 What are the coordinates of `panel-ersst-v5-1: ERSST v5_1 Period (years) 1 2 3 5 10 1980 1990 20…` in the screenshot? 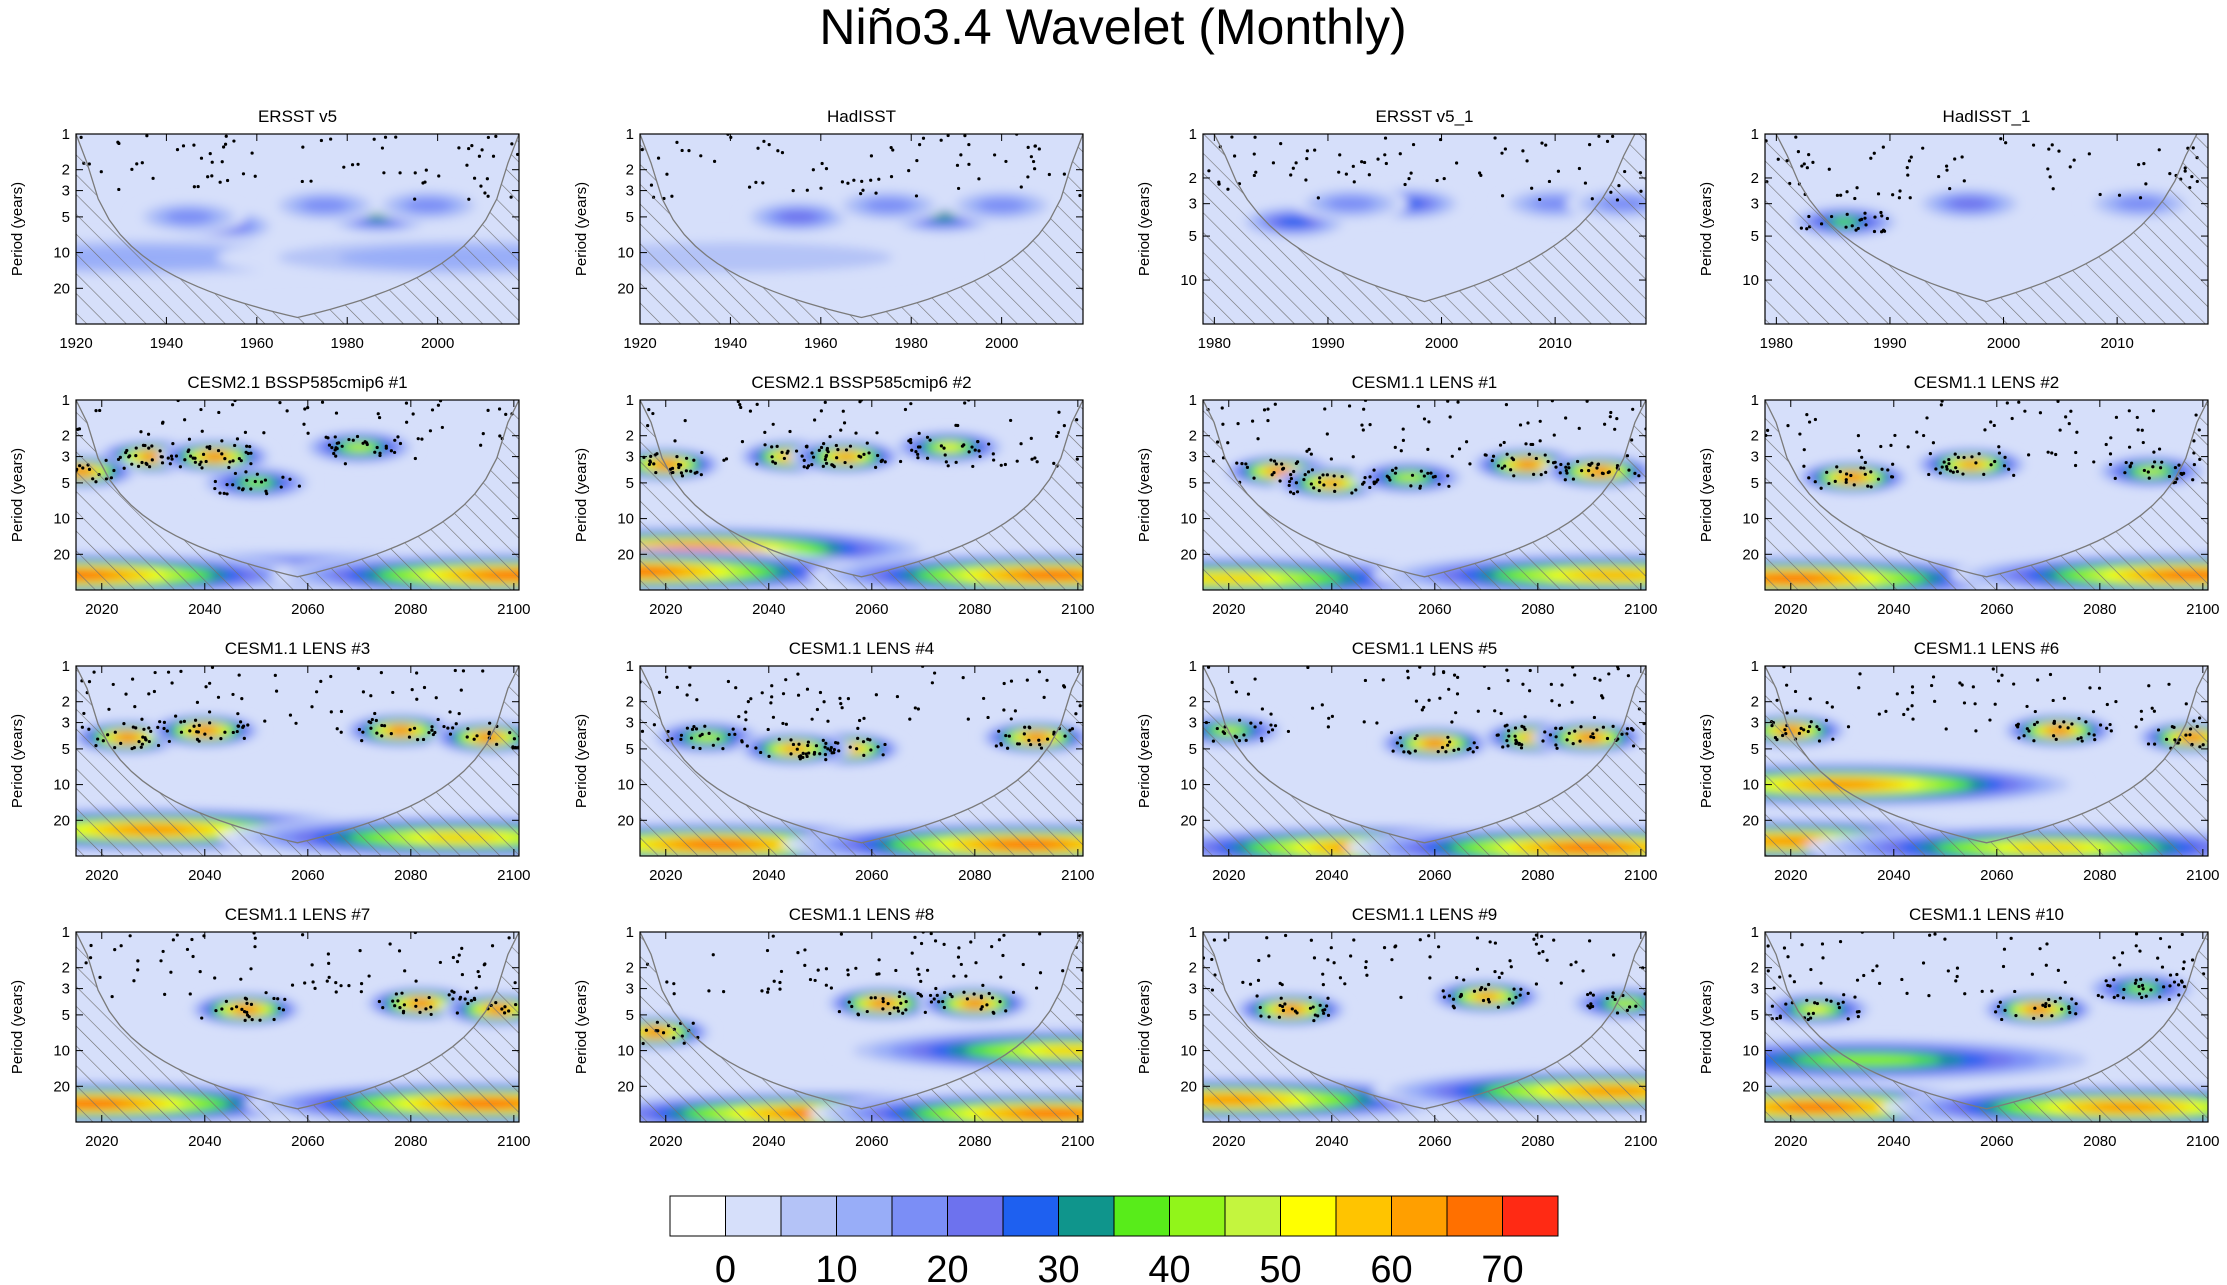 It's located at (1391, 229).